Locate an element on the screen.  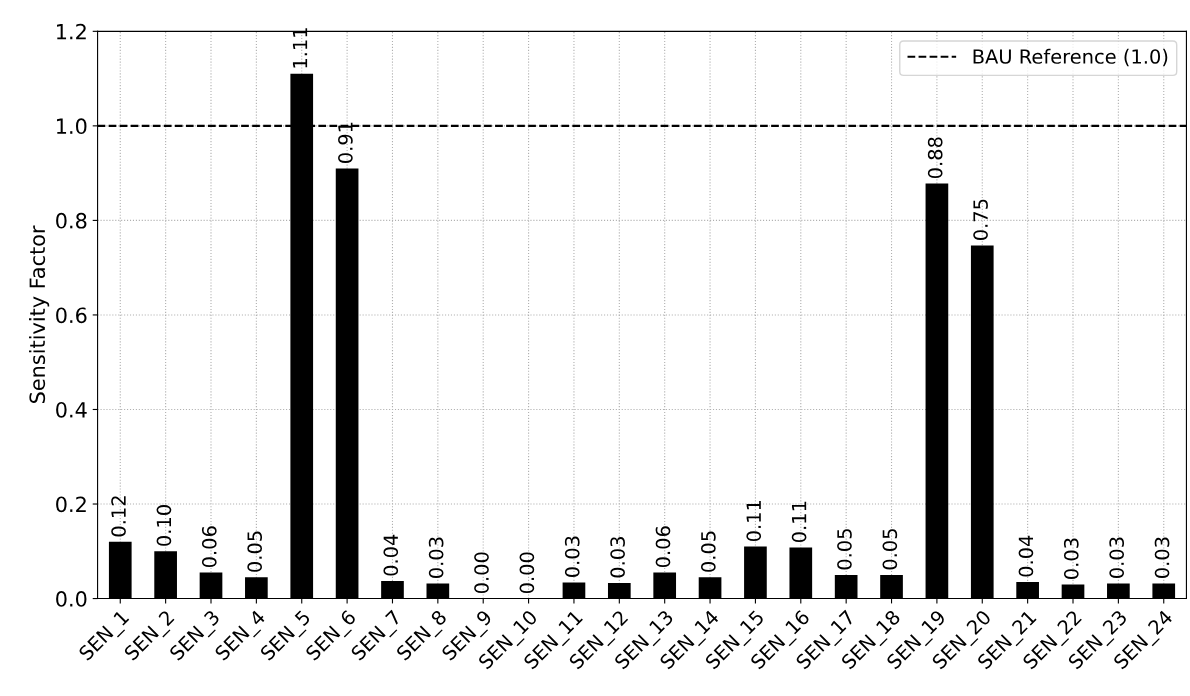
y-tick-label: 0.2 is located at coordinates (71, 504).